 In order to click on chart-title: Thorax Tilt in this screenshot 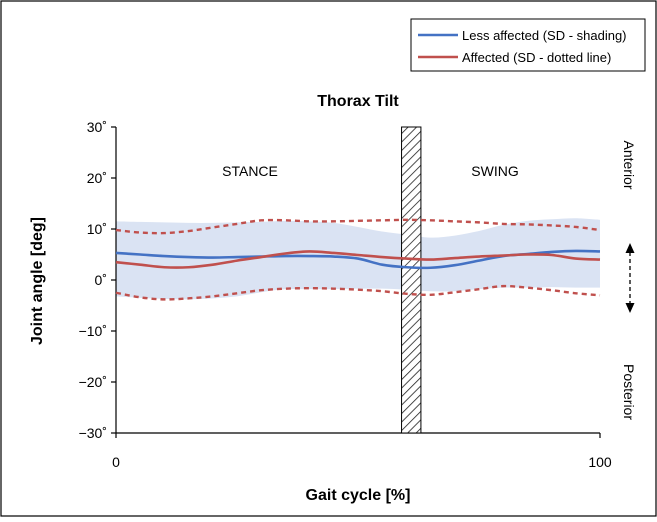, I will do `click(358, 101)`.